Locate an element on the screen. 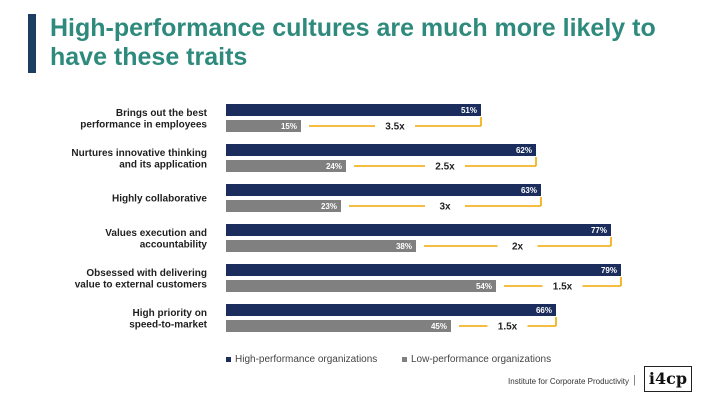  category-label: Highly collaborative is located at coordinates (159, 199).